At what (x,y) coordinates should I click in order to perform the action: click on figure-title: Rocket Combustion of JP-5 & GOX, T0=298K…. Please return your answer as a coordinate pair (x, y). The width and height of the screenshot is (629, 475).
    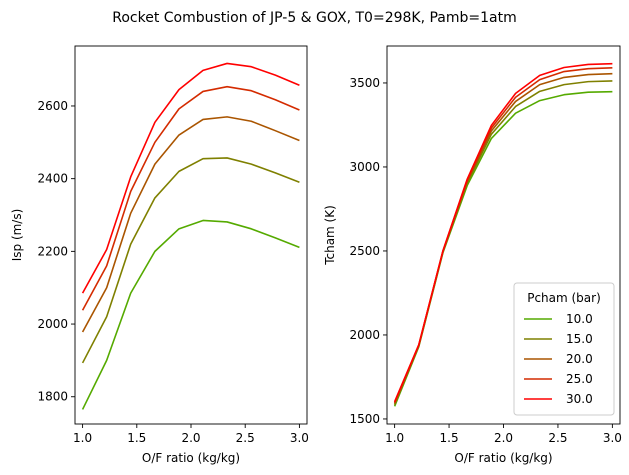
    Looking at the image, I should click on (314, 18).